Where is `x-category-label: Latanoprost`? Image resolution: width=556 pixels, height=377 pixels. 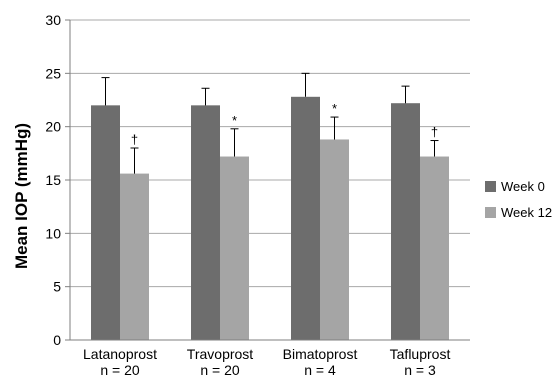 x-category-label: Latanoprost is located at coordinates (120, 354).